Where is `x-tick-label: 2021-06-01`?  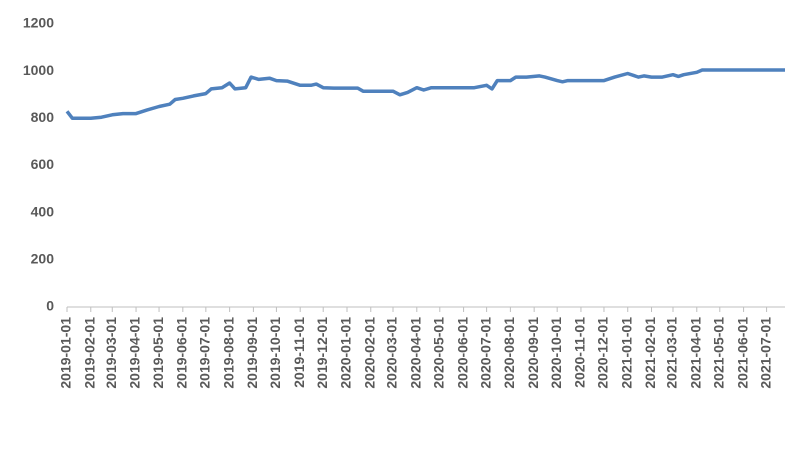
x-tick-label: 2021-06-01 is located at coordinates (742, 353).